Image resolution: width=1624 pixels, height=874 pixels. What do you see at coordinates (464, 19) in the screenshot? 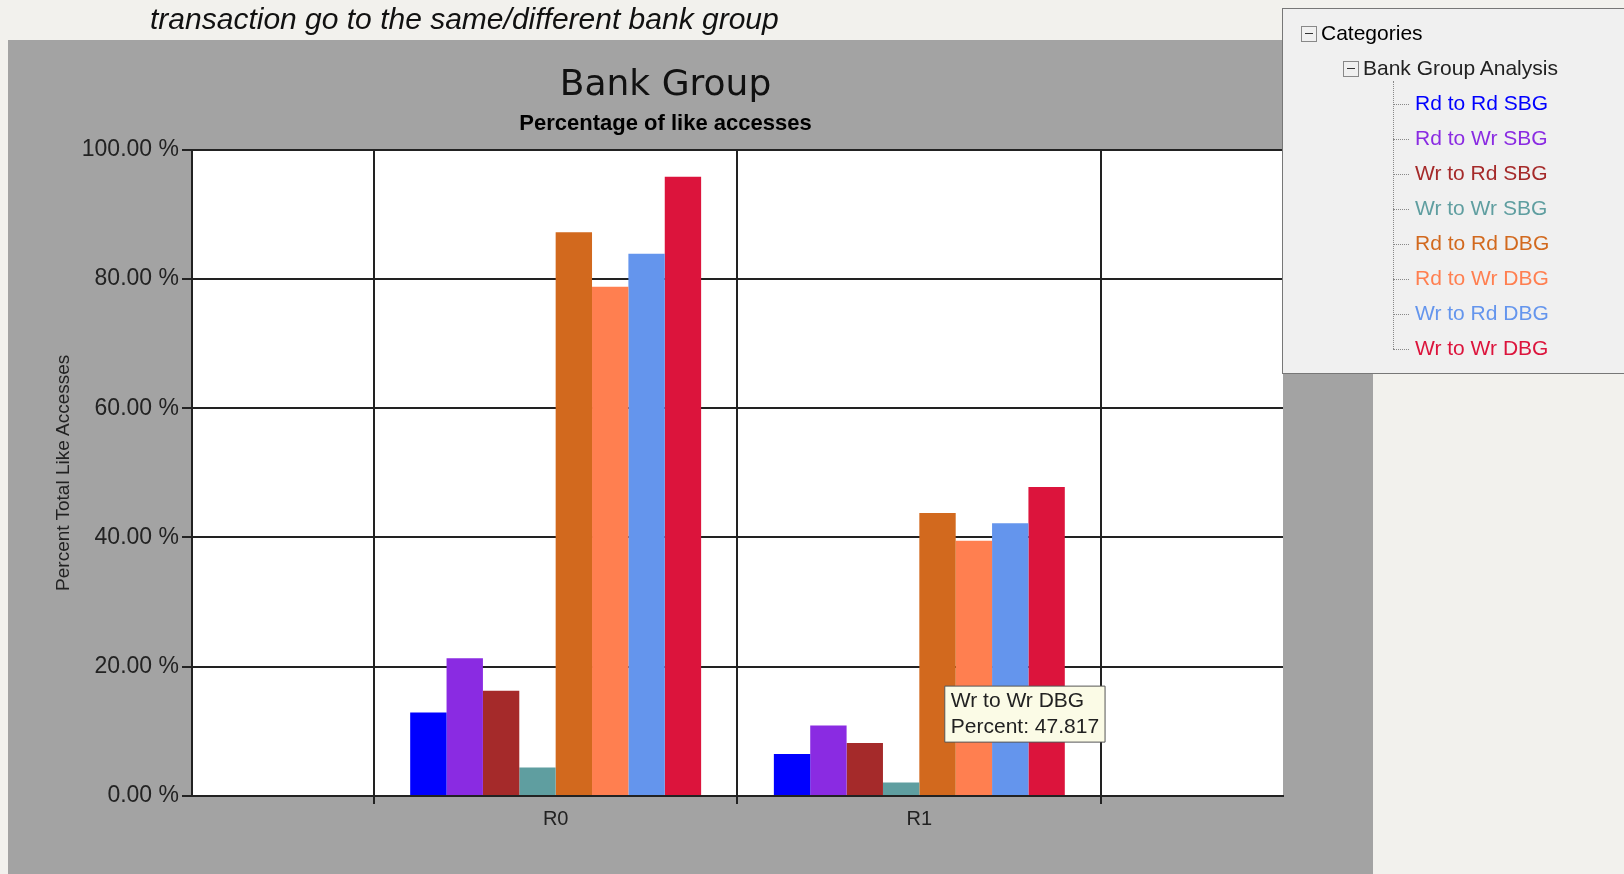
I see `text: transaction go to the same/different bank group` at bounding box center [464, 19].